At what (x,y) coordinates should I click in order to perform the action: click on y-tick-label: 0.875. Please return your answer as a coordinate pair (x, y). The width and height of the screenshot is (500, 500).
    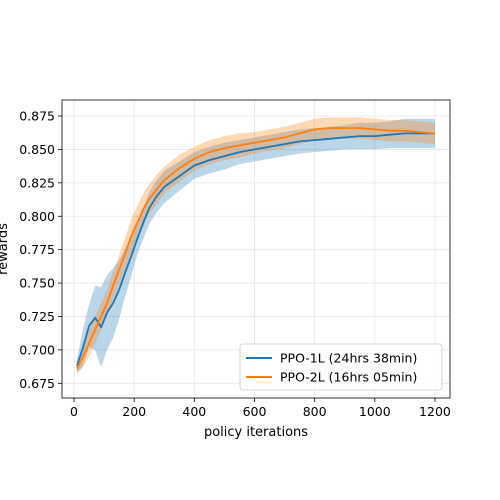
    Looking at the image, I should click on (37, 116).